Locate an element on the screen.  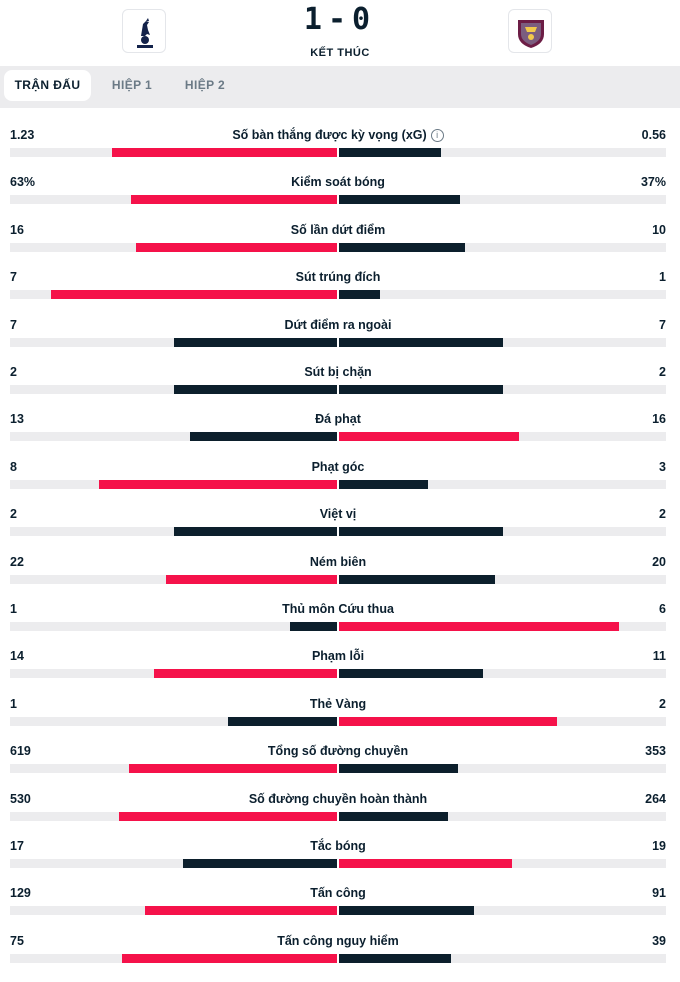
stat-label-text: Sút bị chặn is located at coordinates (338, 372).